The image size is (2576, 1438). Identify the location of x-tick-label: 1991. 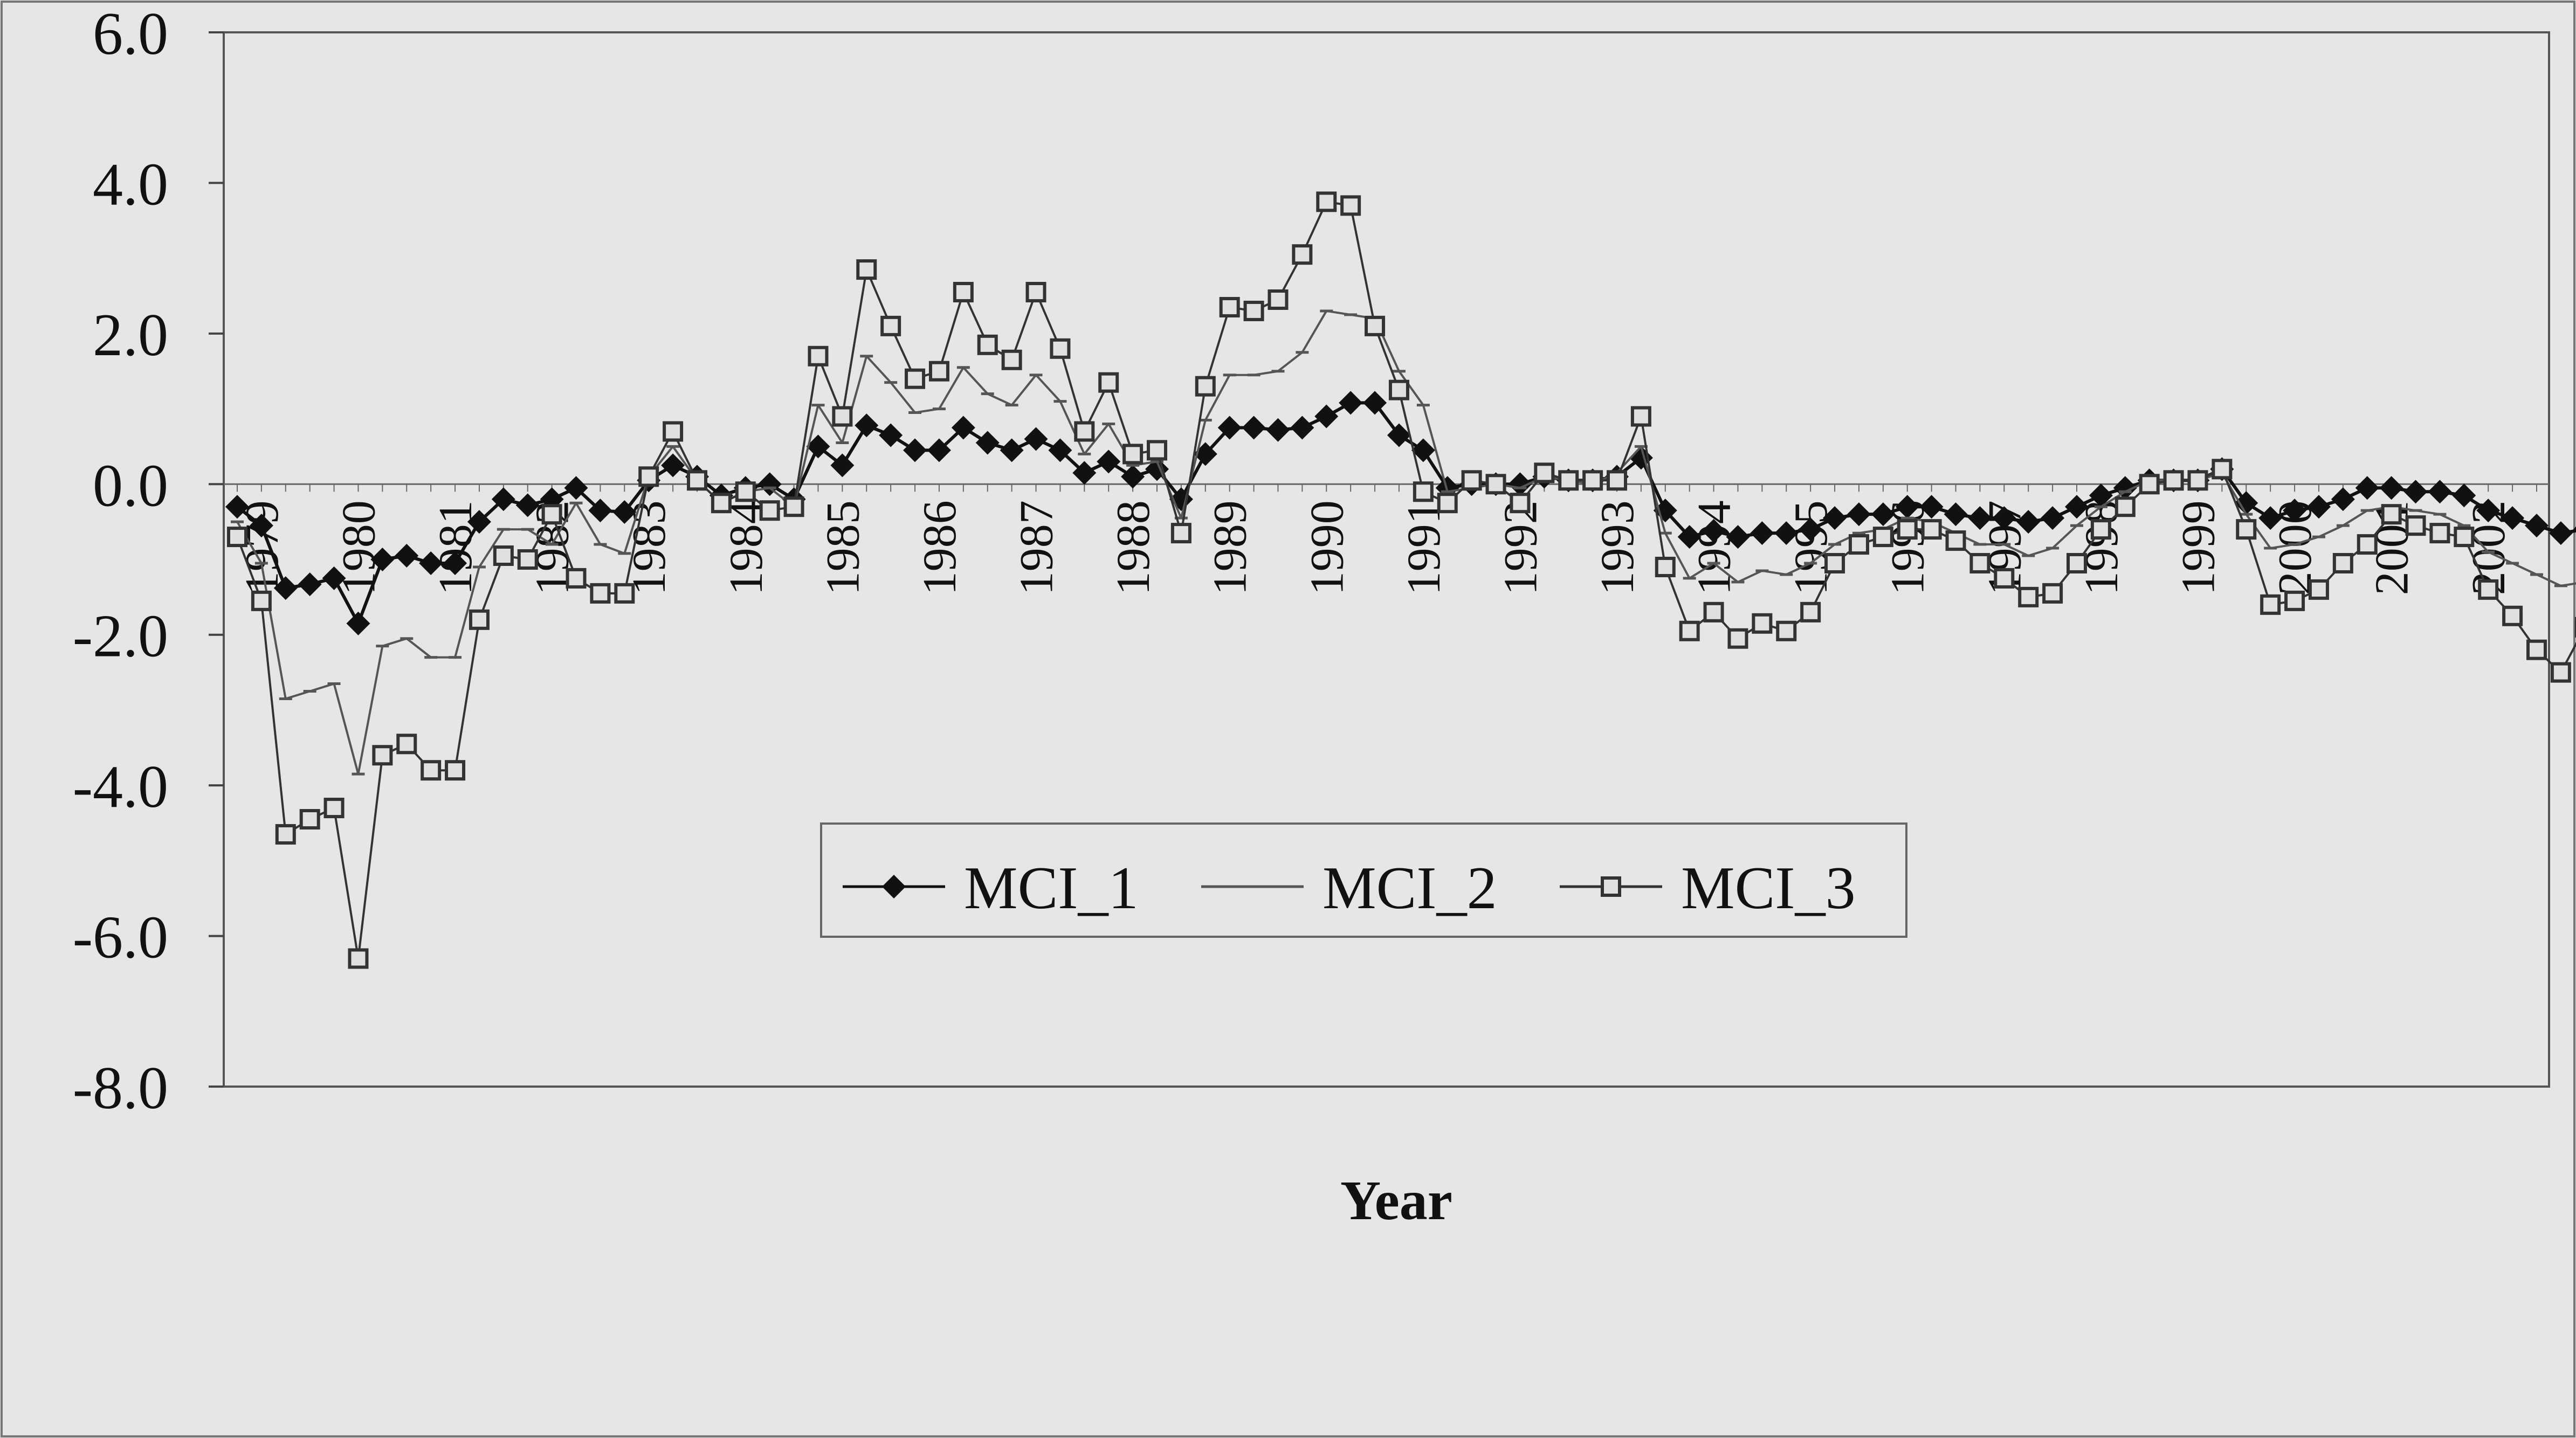
(1424, 547).